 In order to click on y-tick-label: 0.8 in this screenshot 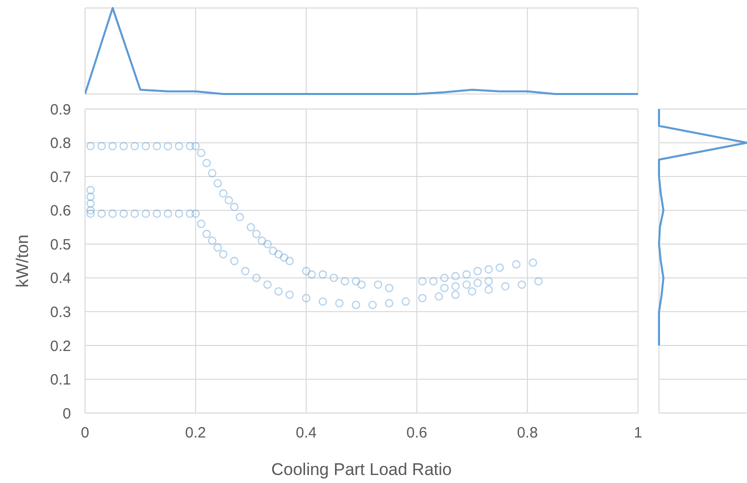, I will do `click(60, 143)`.